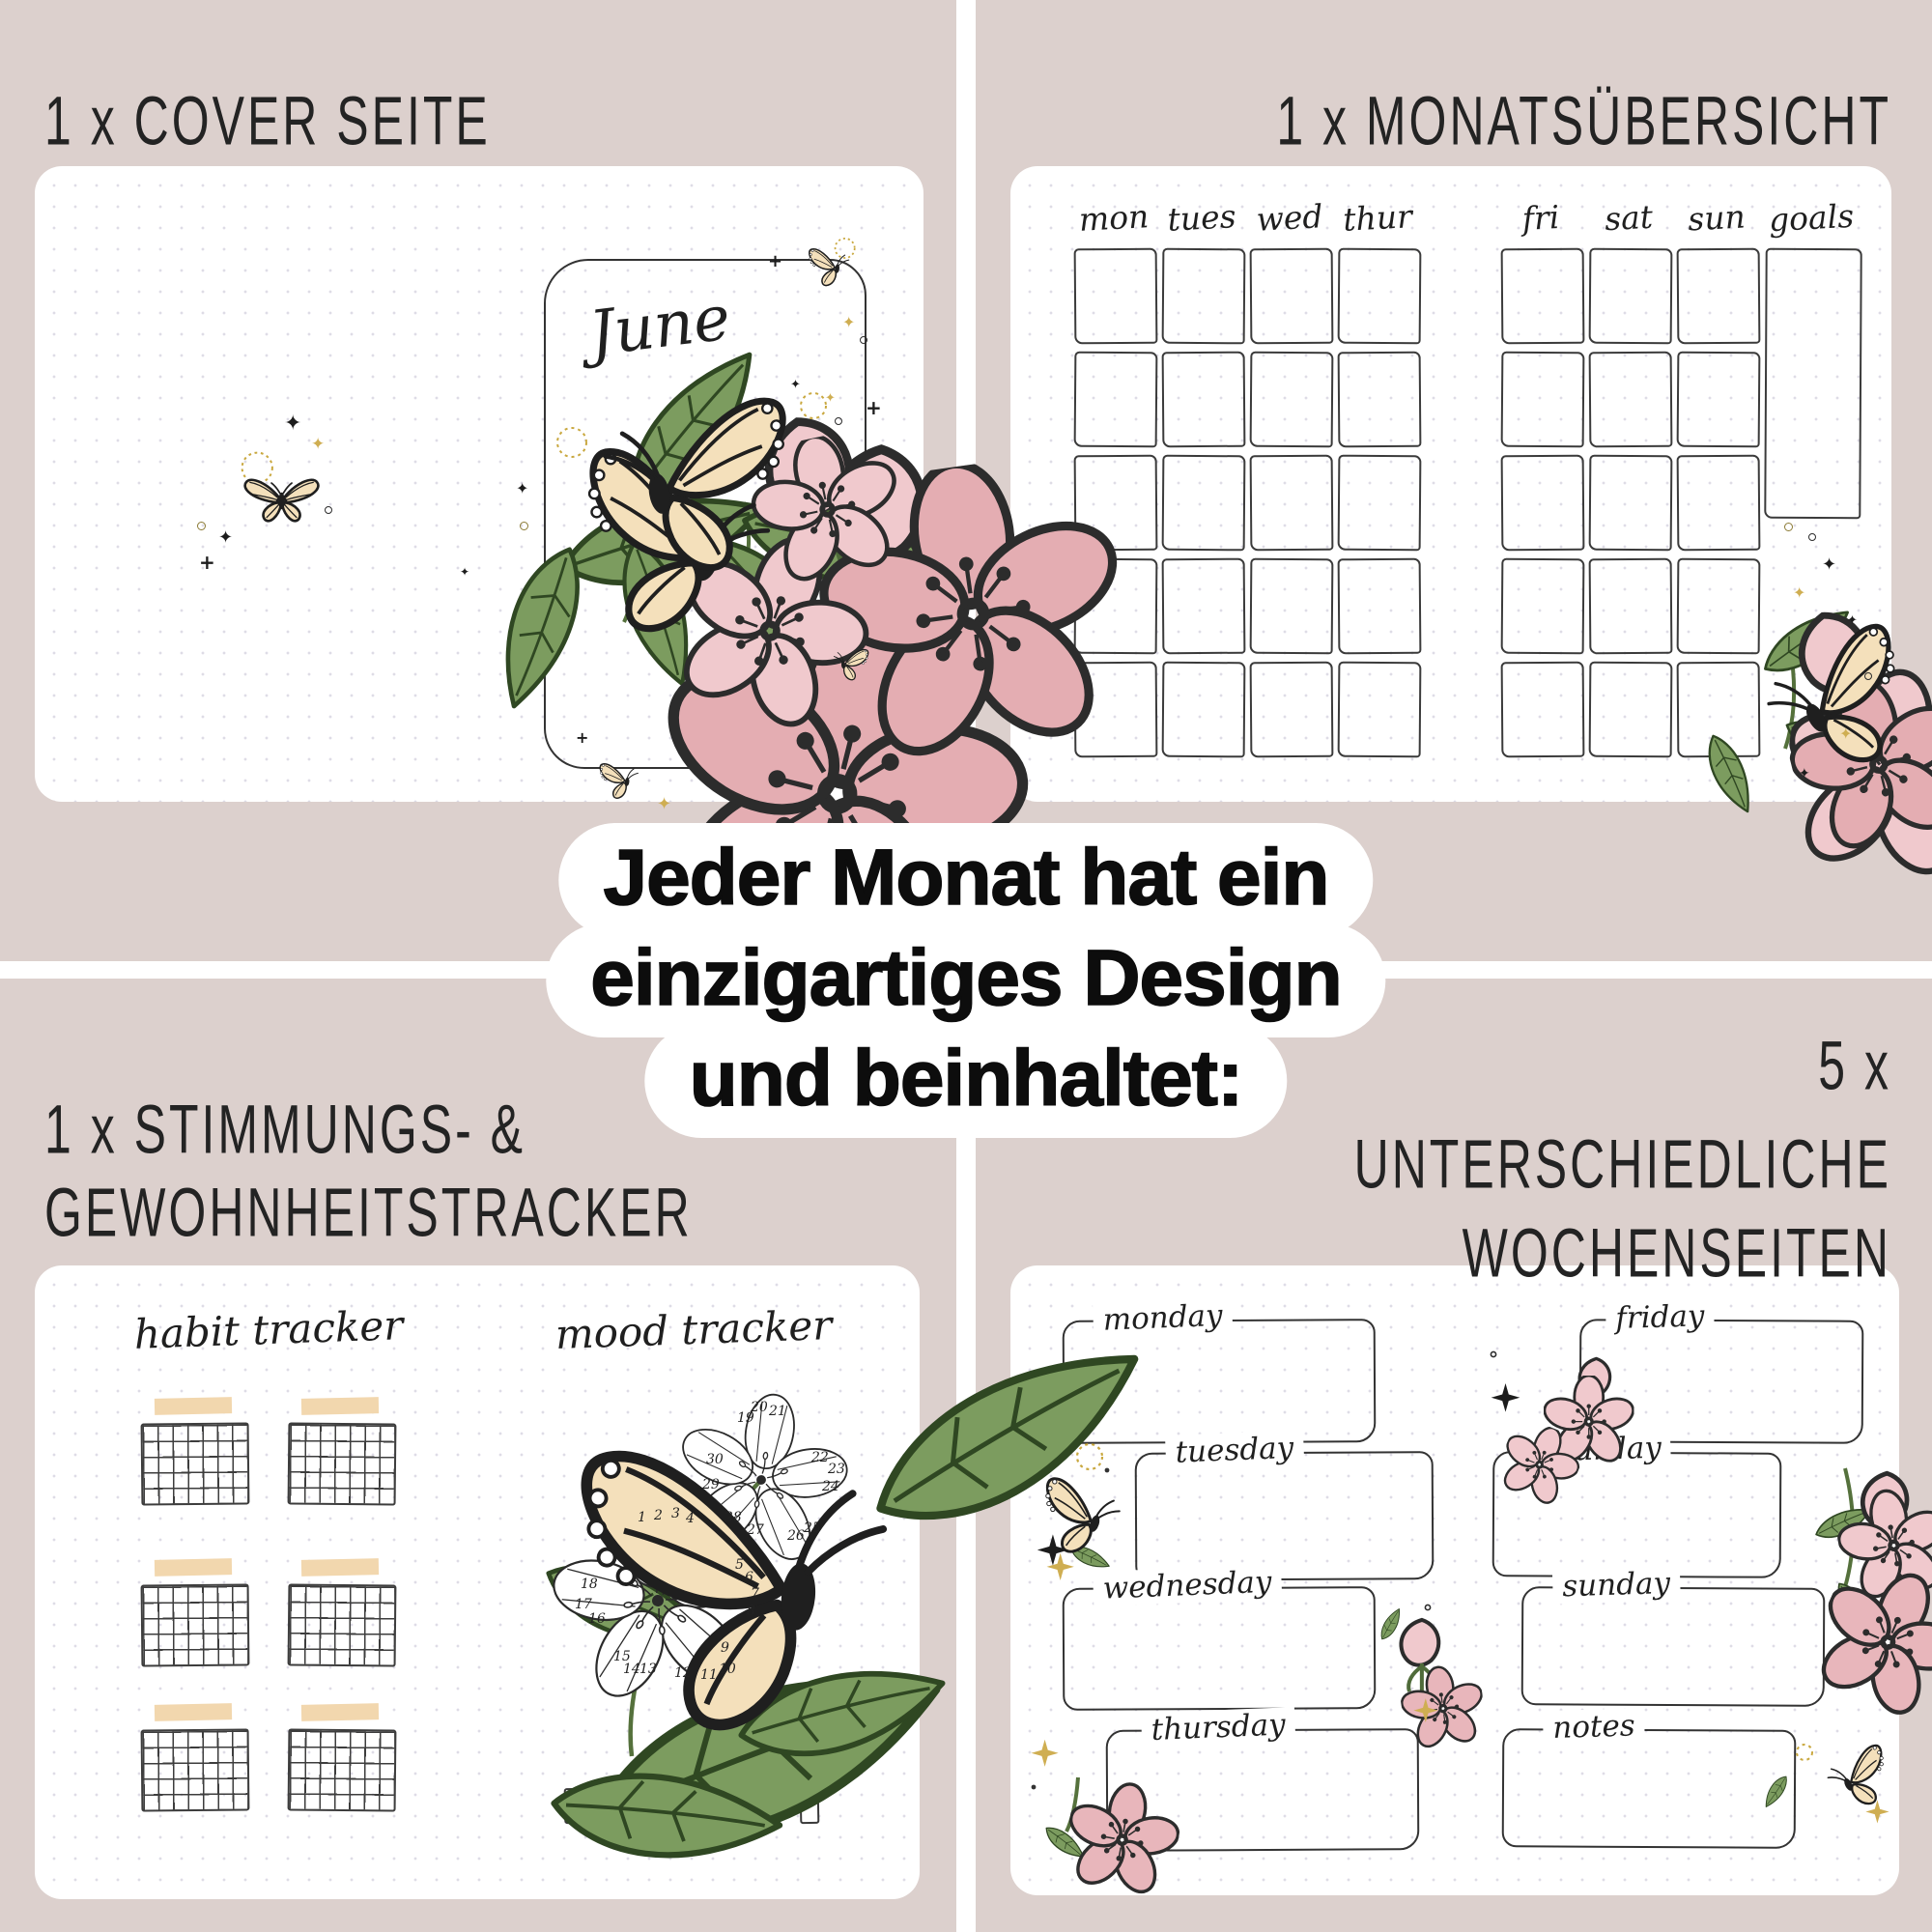 Image resolution: width=1932 pixels, height=1932 pixels. I want to click on mood-number: 8, so click(751, 1611).